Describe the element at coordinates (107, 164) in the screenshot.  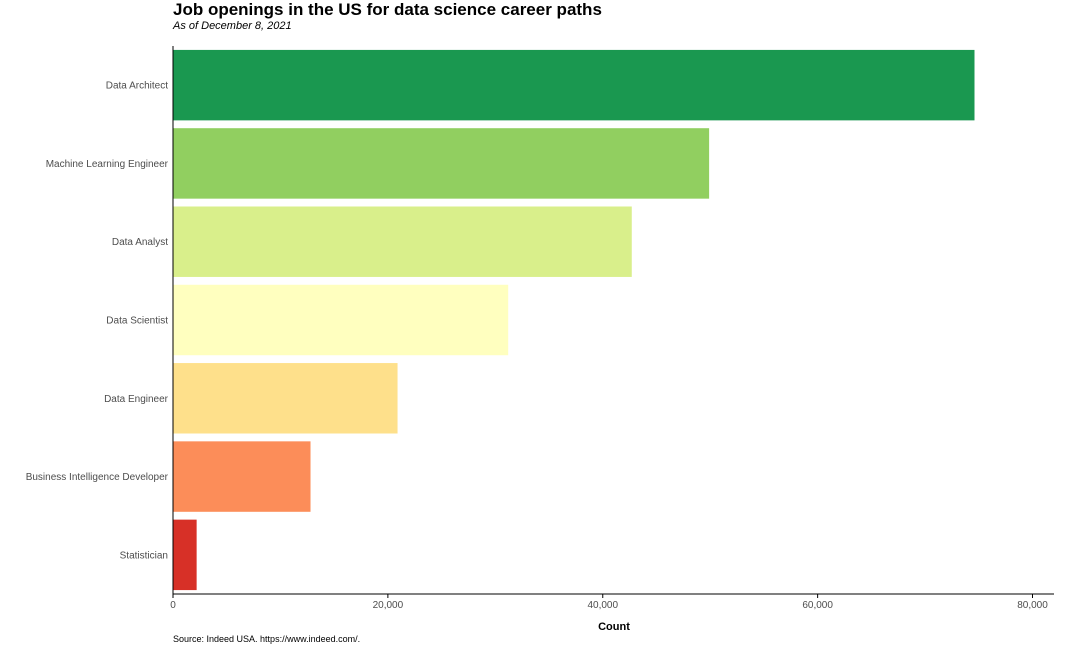
I see `y-tick-label: Machine Learning Engineer` at that location.